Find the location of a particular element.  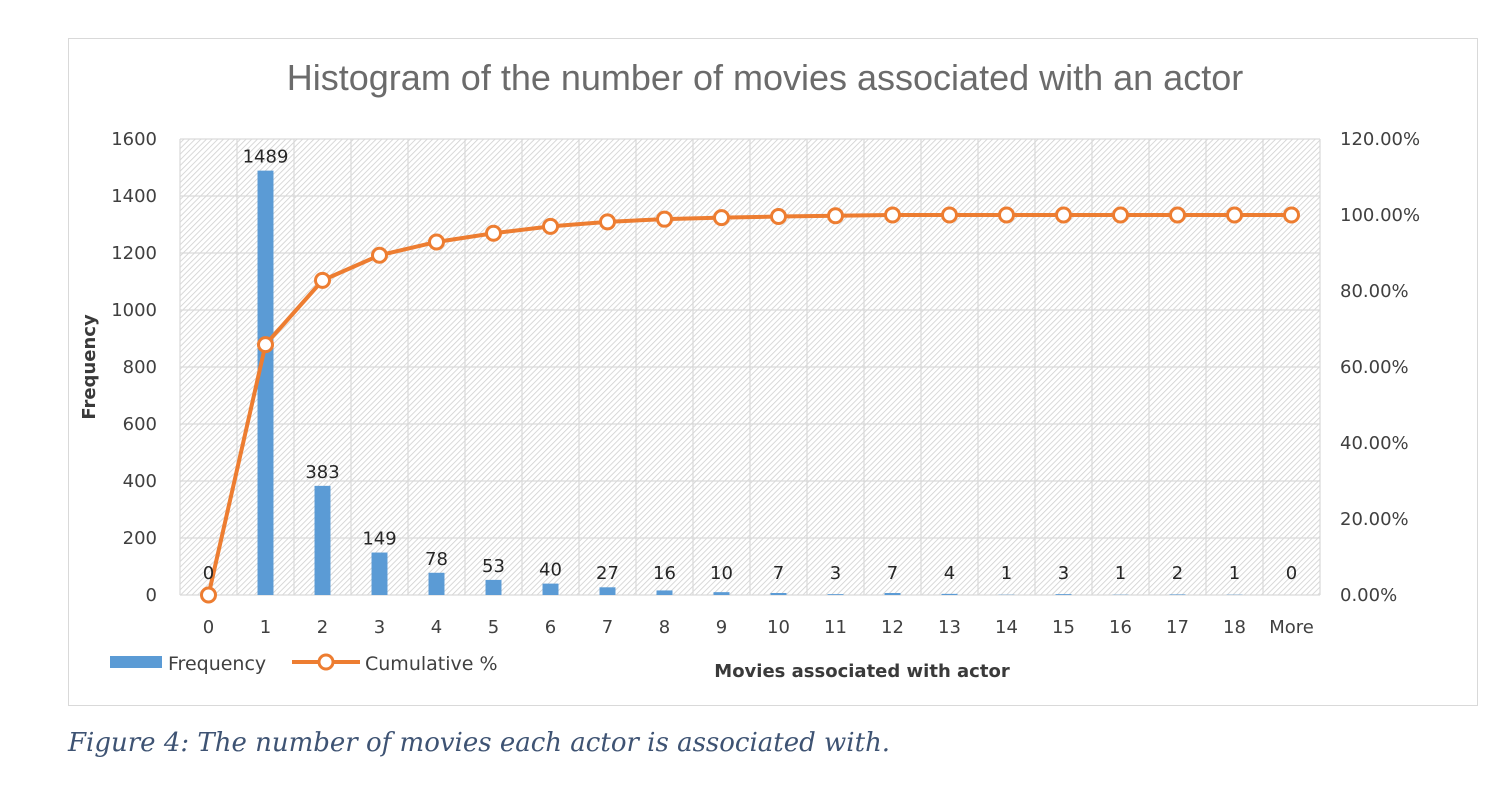

x-tick-label: 5 is located at coordinates (493, 627).